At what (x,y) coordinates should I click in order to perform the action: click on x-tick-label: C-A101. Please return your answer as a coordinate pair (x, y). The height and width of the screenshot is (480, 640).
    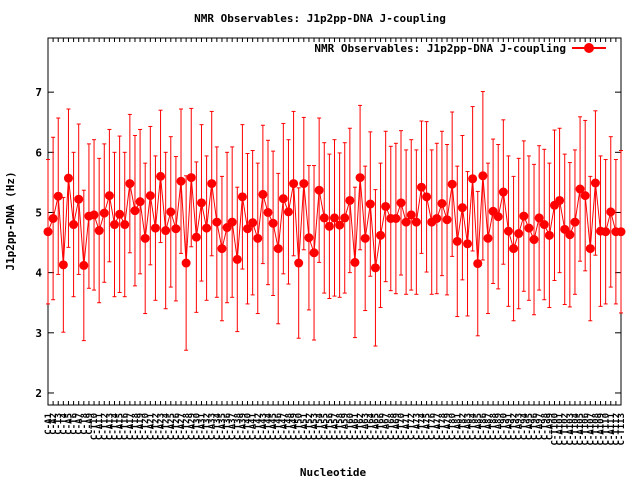
    Looking at the image, I should click on (561, 429).